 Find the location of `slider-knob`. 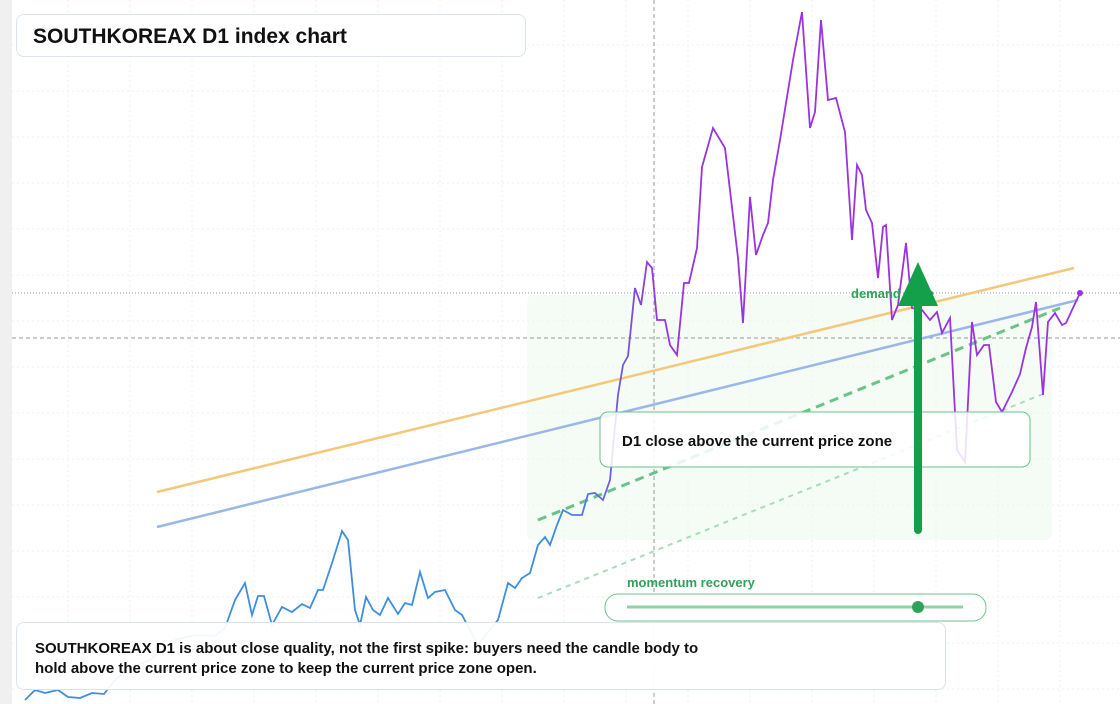

slider-knob is located at coordinates (918, 607).